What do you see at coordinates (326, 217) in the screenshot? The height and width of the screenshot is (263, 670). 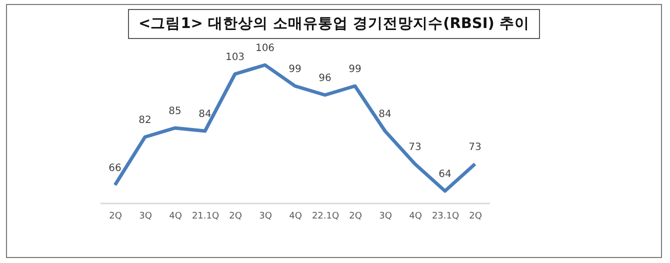 I see `x-tick-label: 22.1Q` at bounding box center [326, 217].